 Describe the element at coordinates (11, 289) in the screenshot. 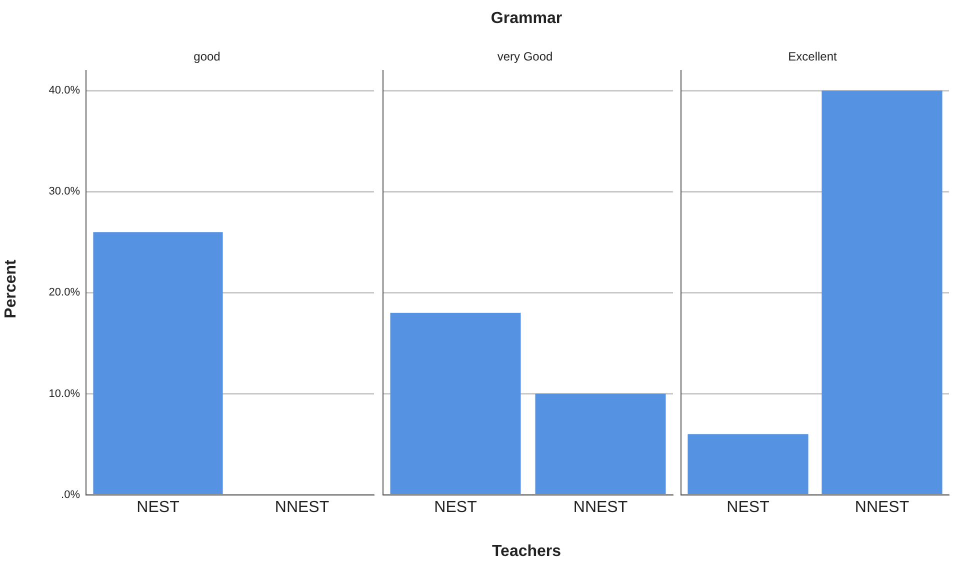

I see `y-axis-title: Percent` at that location.